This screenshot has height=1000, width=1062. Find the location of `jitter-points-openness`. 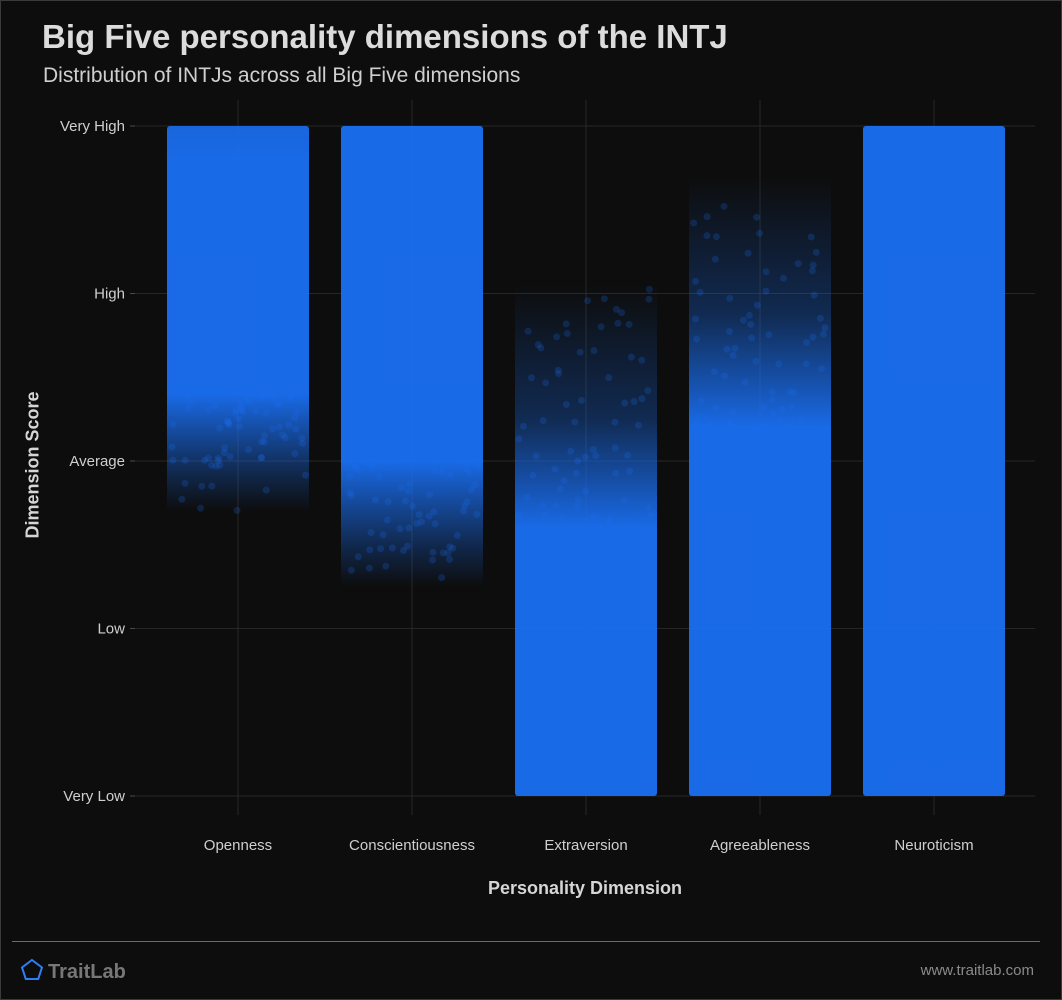

jitter-points-openness is located at coordinates (239, 452).